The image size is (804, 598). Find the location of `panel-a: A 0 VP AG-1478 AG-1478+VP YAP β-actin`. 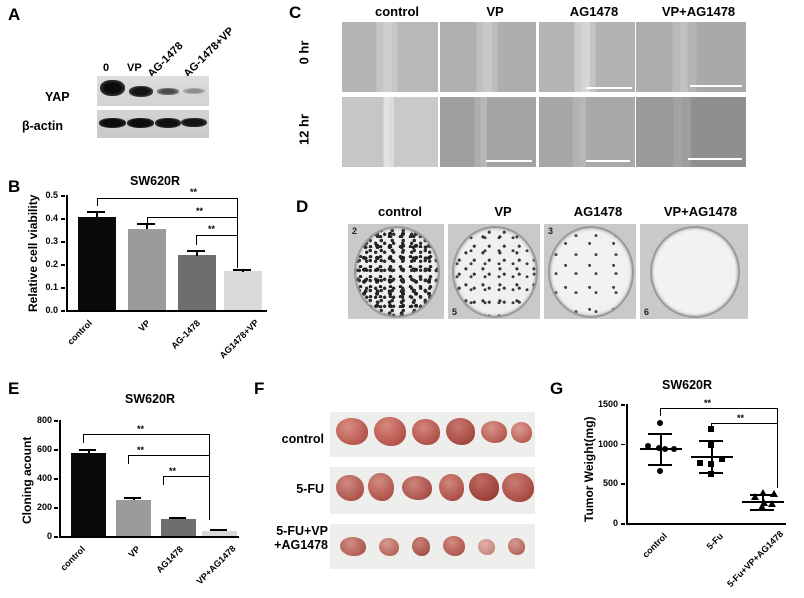

panel-a: A 0 VP AG-1478 AG-1478+VP YAP β-actin is located at coordinates (142, 85).